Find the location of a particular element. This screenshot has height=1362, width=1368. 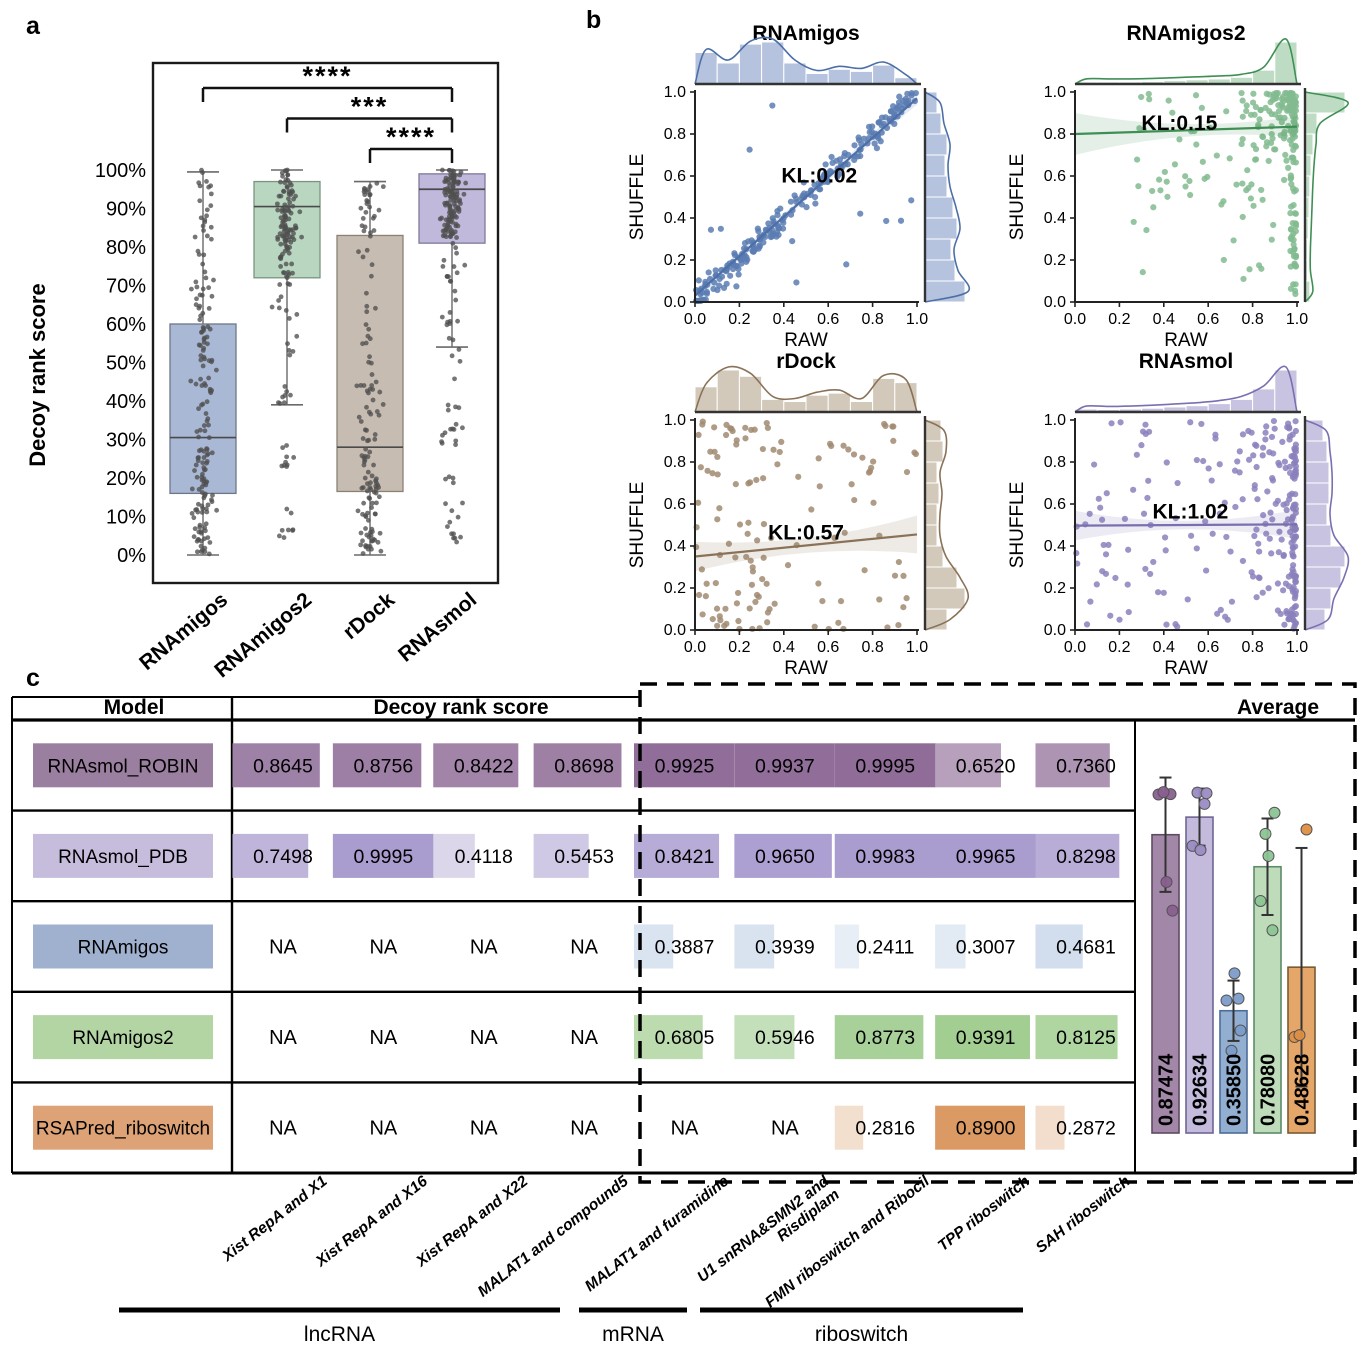

score-cell-value: 0.3007 is located at coordinates (986, 948).